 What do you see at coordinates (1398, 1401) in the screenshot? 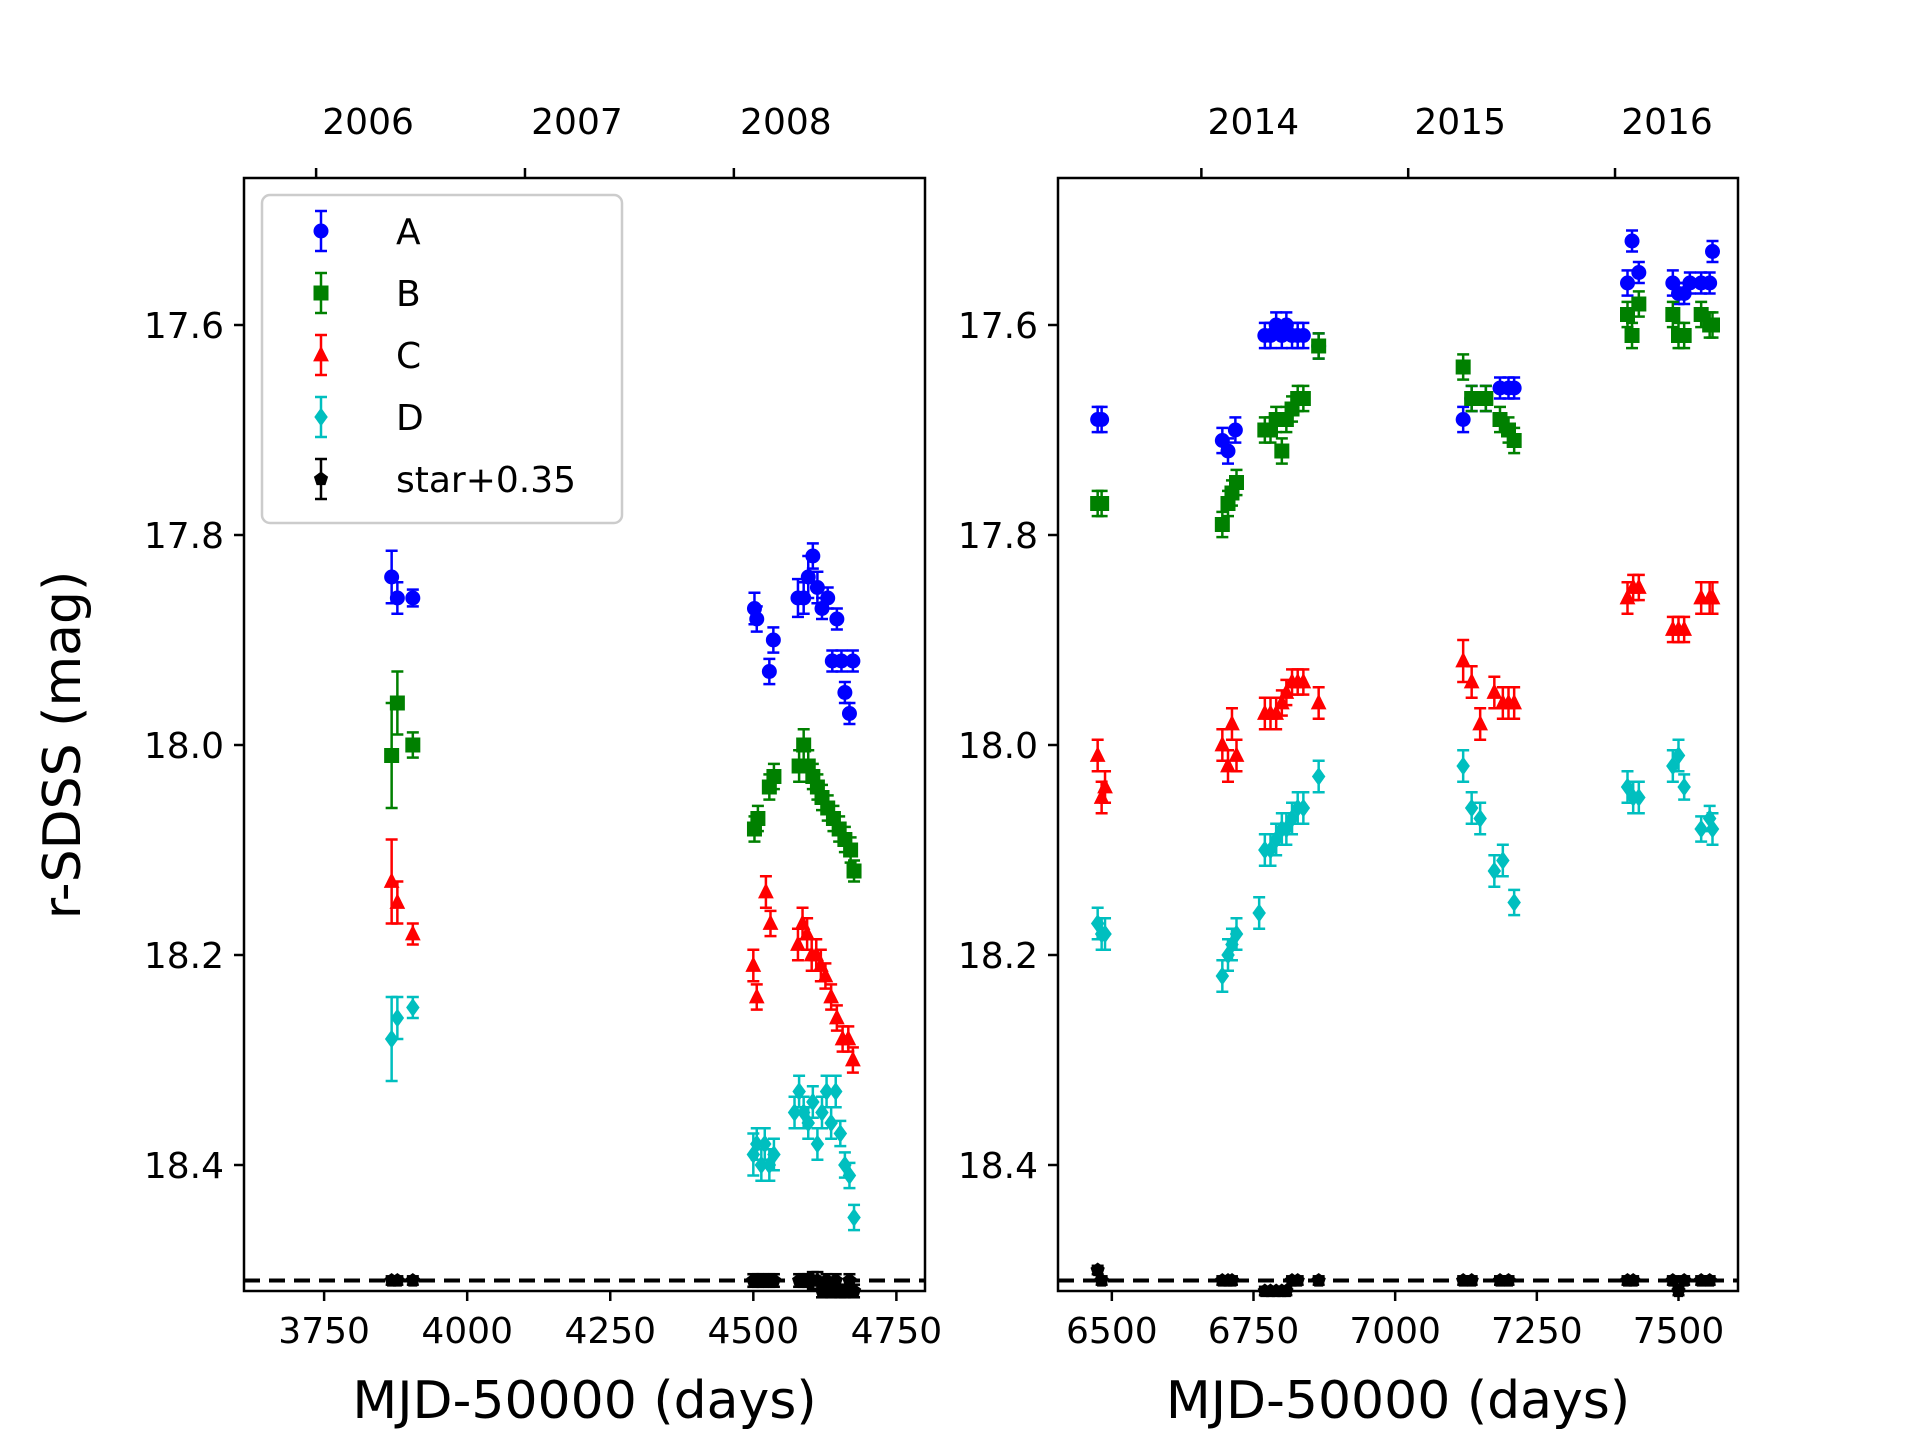
I see `right-x-axis-label: MJD-50000 (days)` at bounding box center [1398, 1401].